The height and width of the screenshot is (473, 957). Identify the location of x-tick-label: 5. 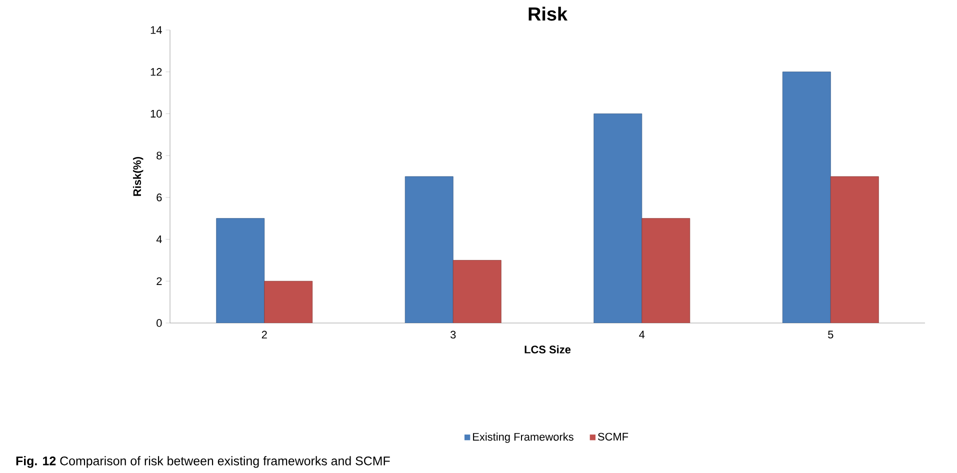
(831, 334).